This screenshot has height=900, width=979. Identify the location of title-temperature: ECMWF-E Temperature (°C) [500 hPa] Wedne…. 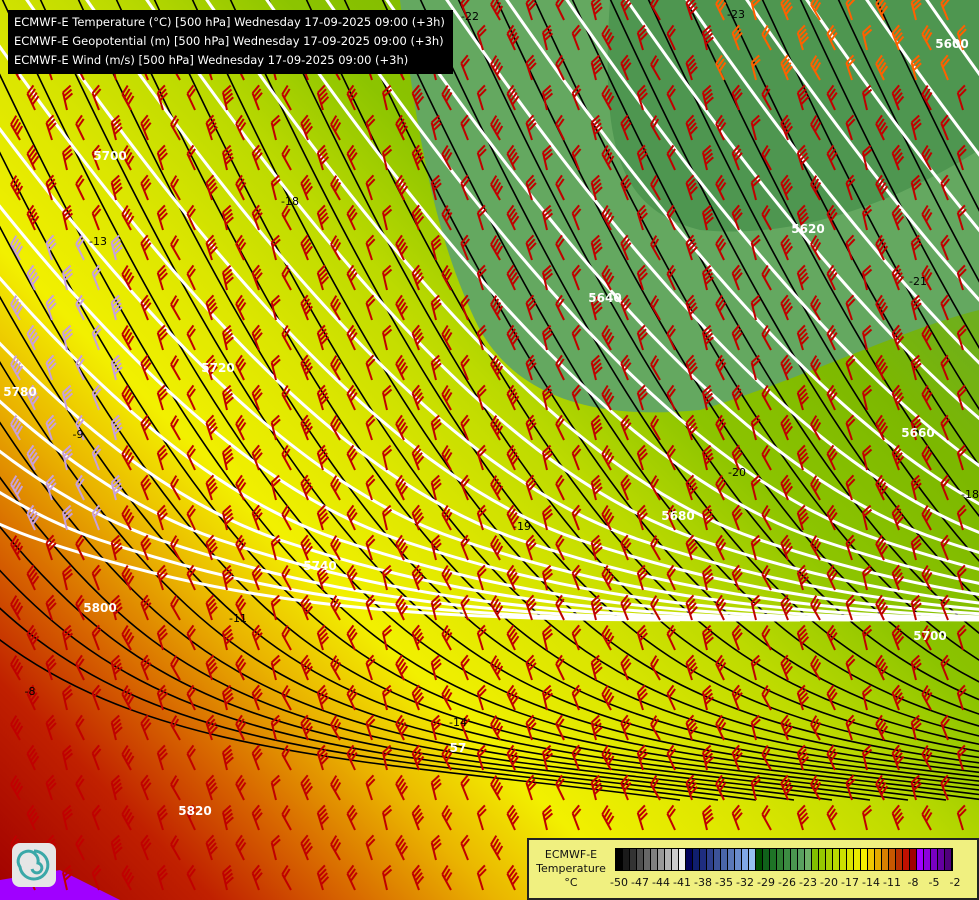
(229, 22).